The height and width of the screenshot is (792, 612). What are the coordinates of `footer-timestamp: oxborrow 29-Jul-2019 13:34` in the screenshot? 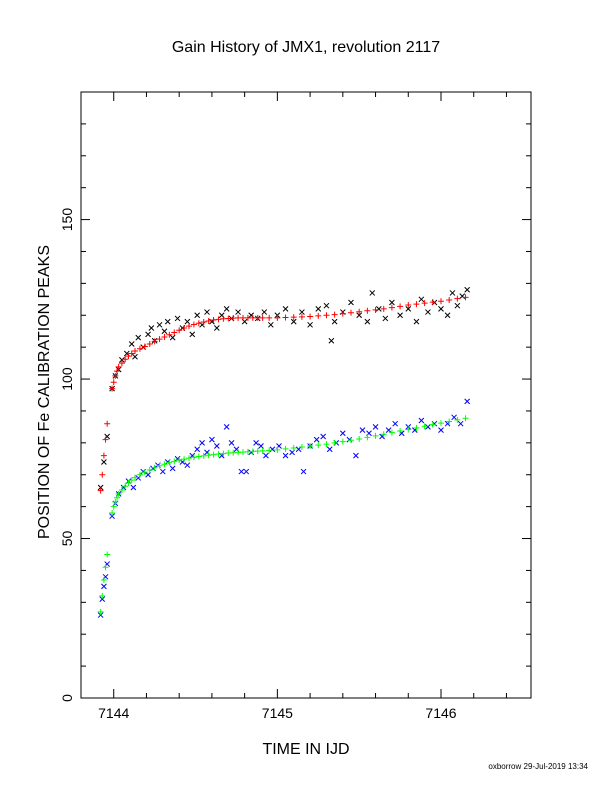 It's located at (538, 766).